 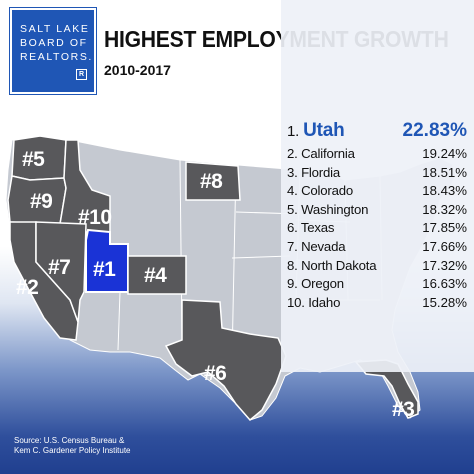 I want to click on rank-number: 10., so click(x=296, y=302).